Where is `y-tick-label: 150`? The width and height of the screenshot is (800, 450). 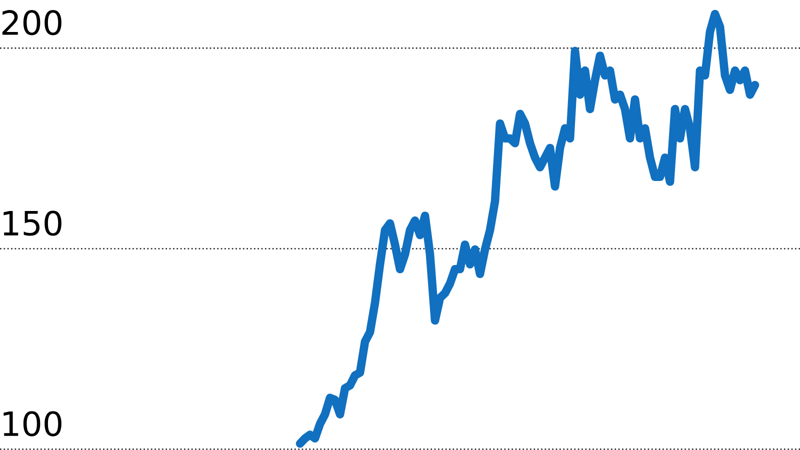 y-tick-label: 150 is located at coordinates (33, 223).